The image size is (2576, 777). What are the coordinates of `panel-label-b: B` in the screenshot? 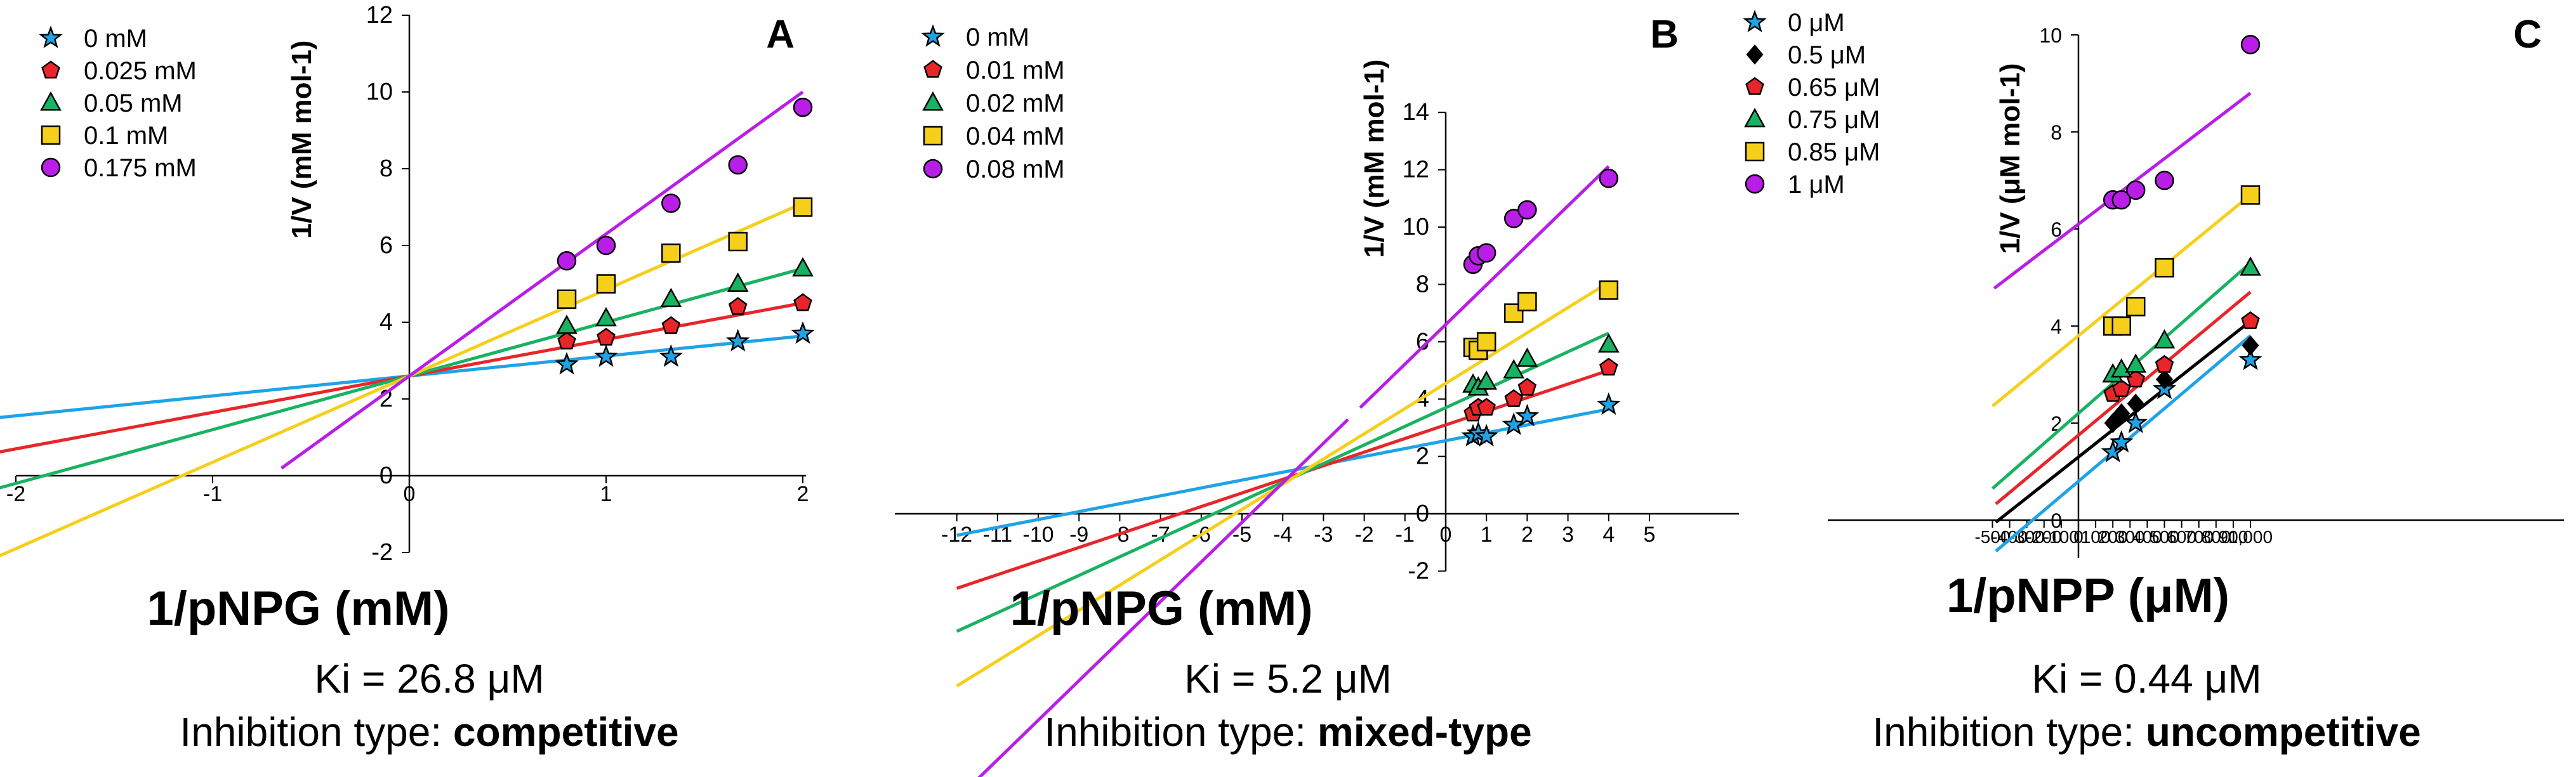 It's located at (1664, 34).